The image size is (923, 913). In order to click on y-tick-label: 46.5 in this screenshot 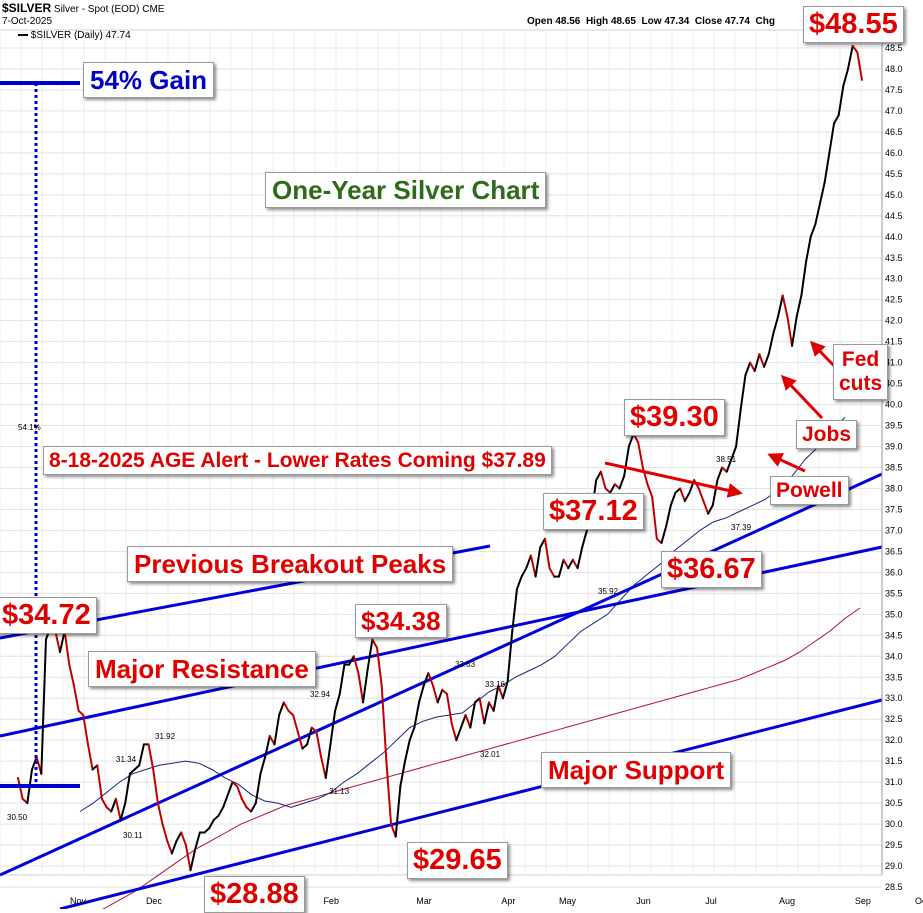, I will do `click(894, 132)`.